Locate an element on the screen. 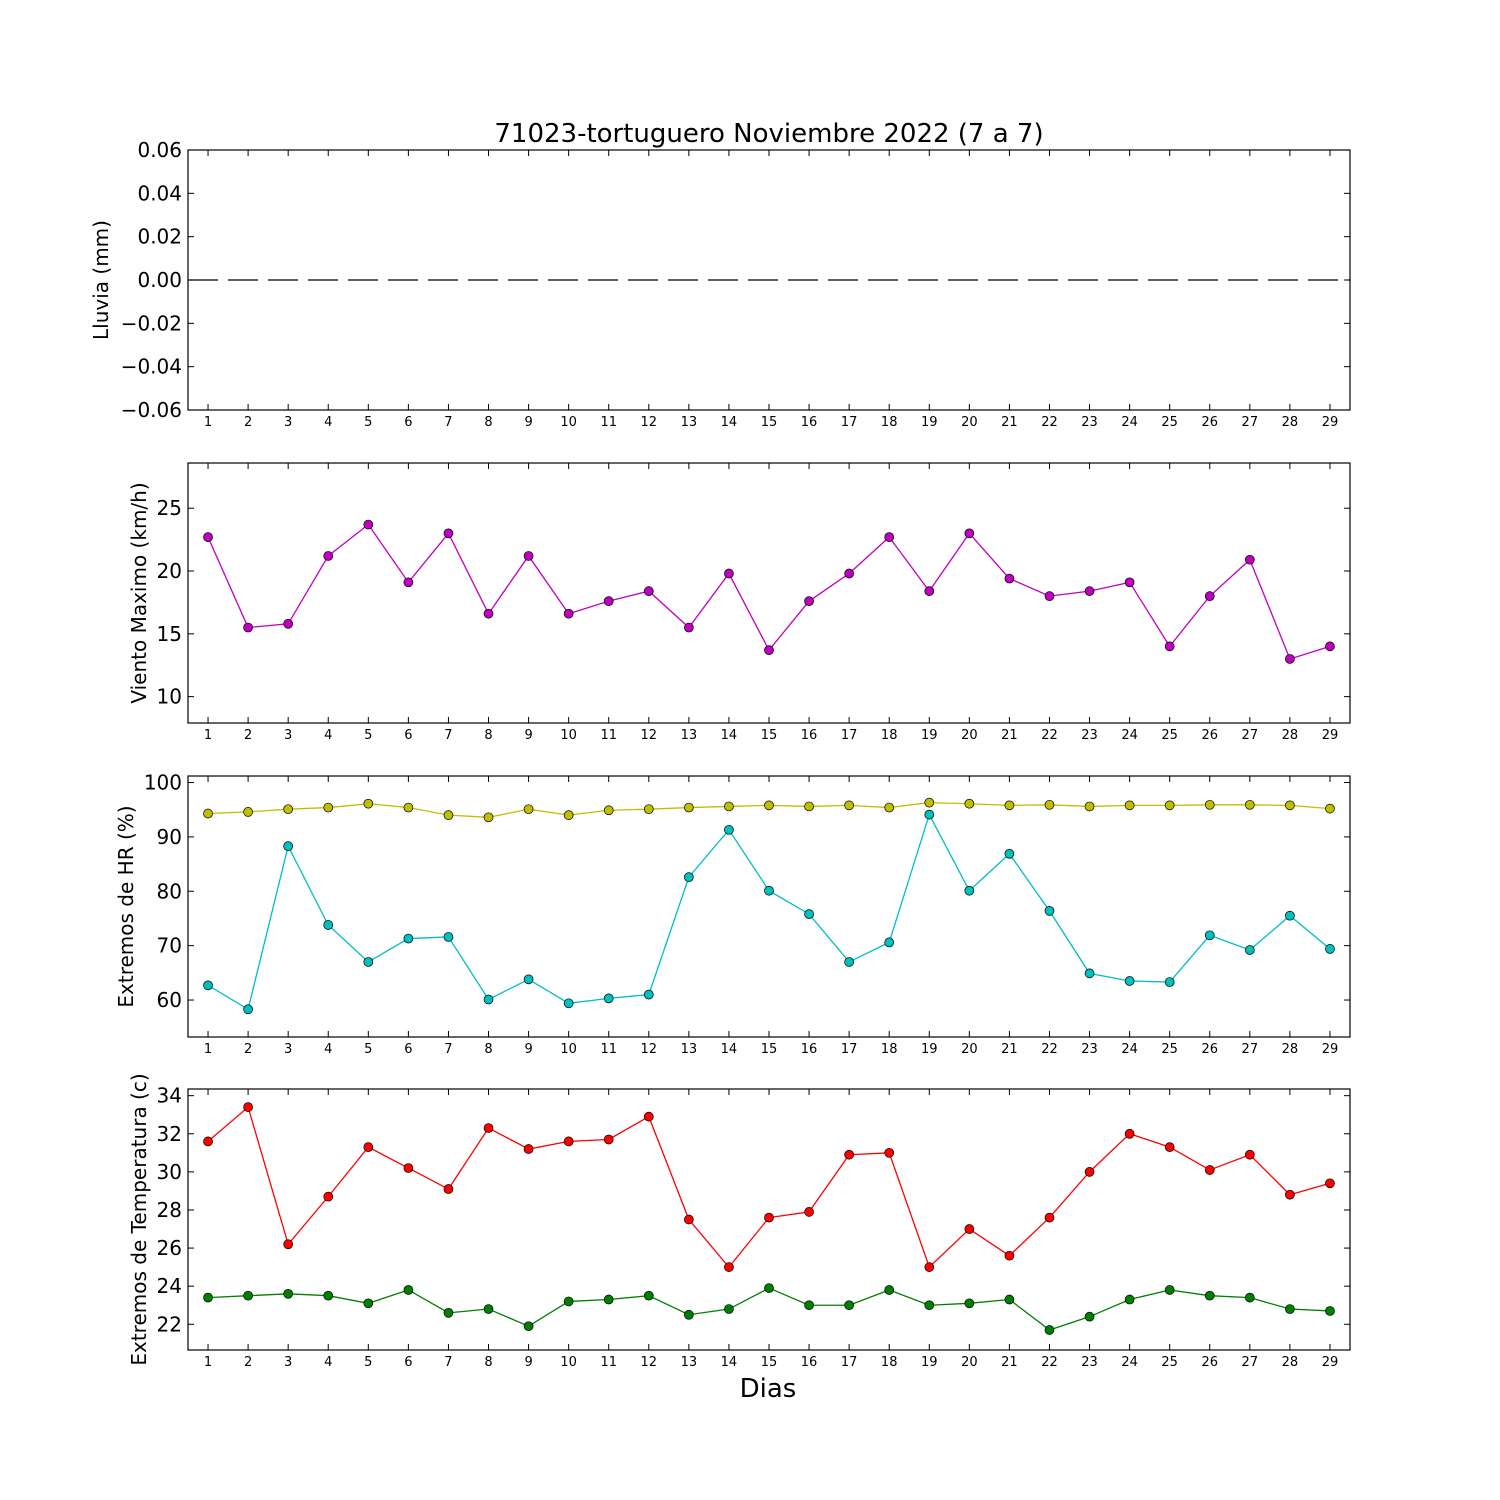 This screenshot has width=1500, height=1500. xtick-label: 24 is located at coordinates (1129, 1362).